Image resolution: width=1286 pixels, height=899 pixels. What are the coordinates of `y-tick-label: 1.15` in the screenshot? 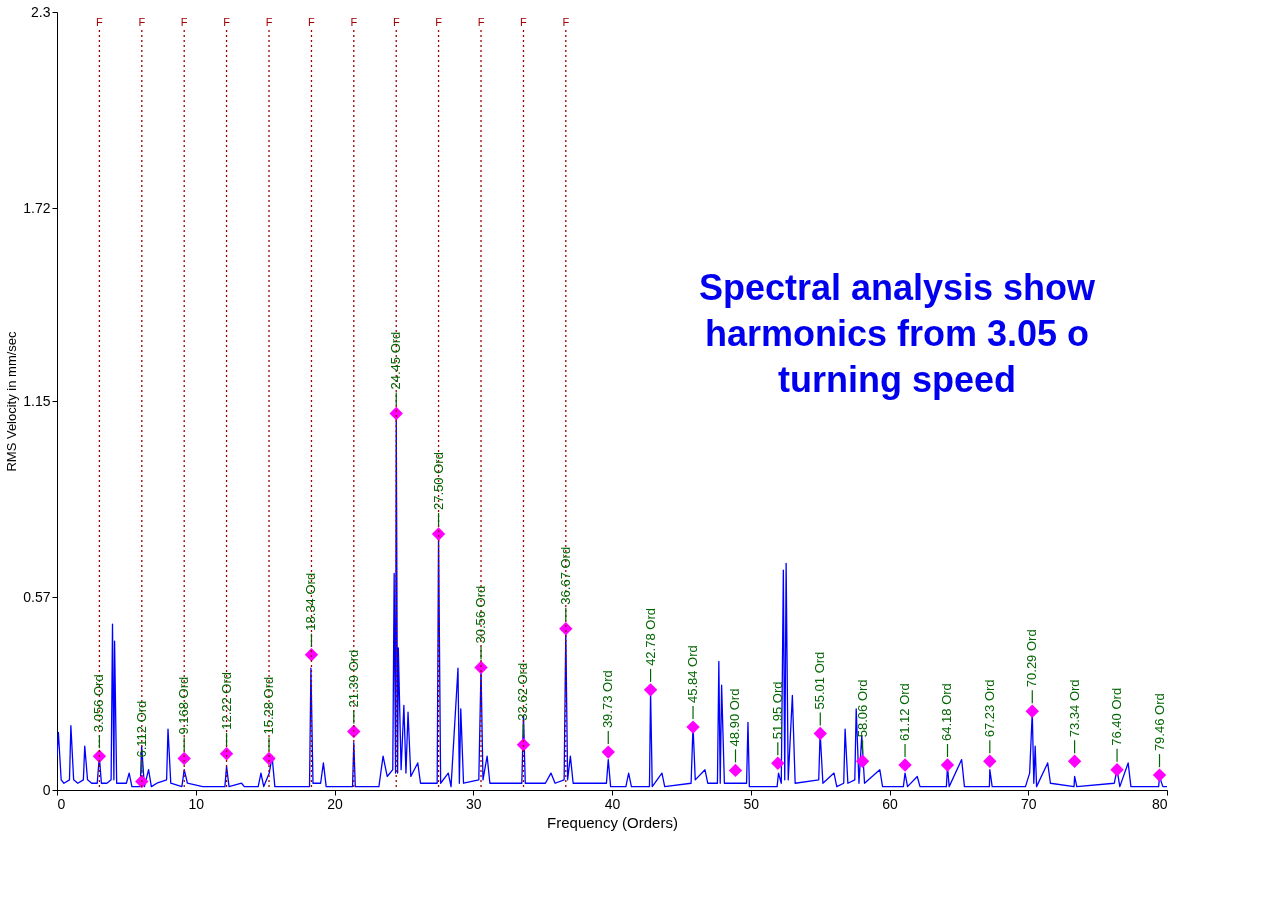 It's located at (37, 400).